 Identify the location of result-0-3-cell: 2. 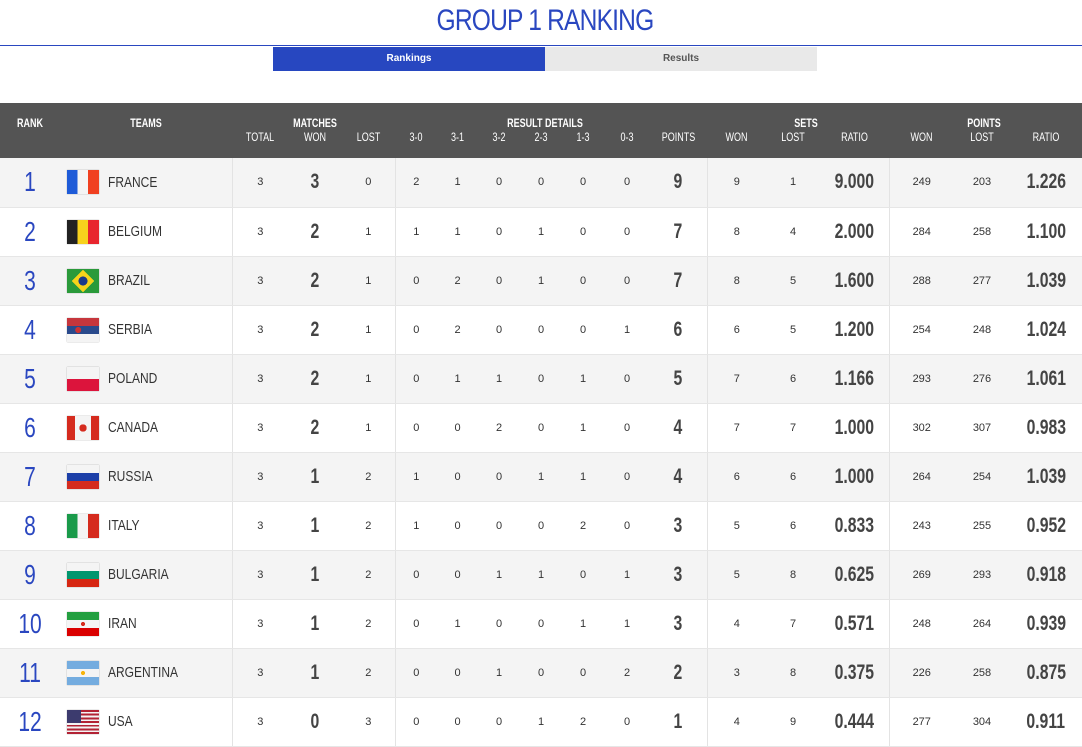
(627, 673).